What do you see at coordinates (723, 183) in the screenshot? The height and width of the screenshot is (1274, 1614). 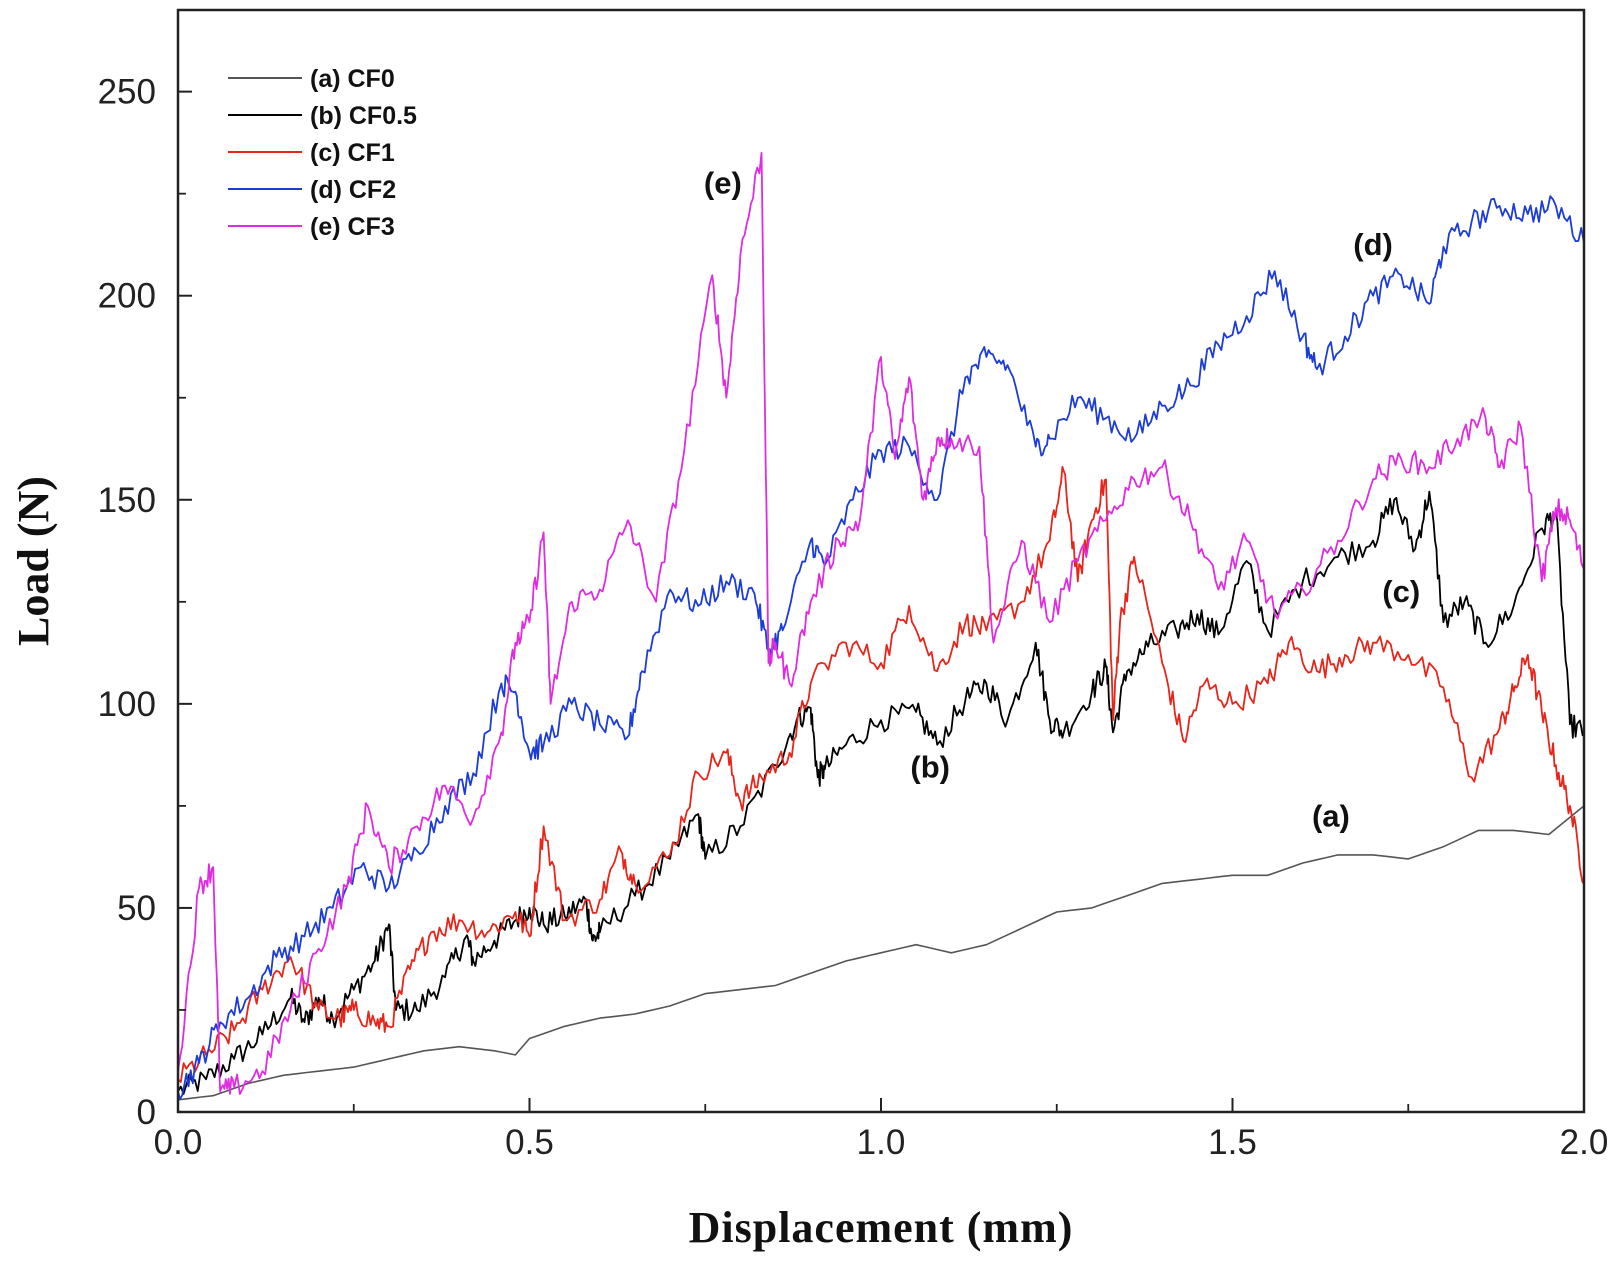 I see `curve-label: (e)` at bounding box center [723, 183].